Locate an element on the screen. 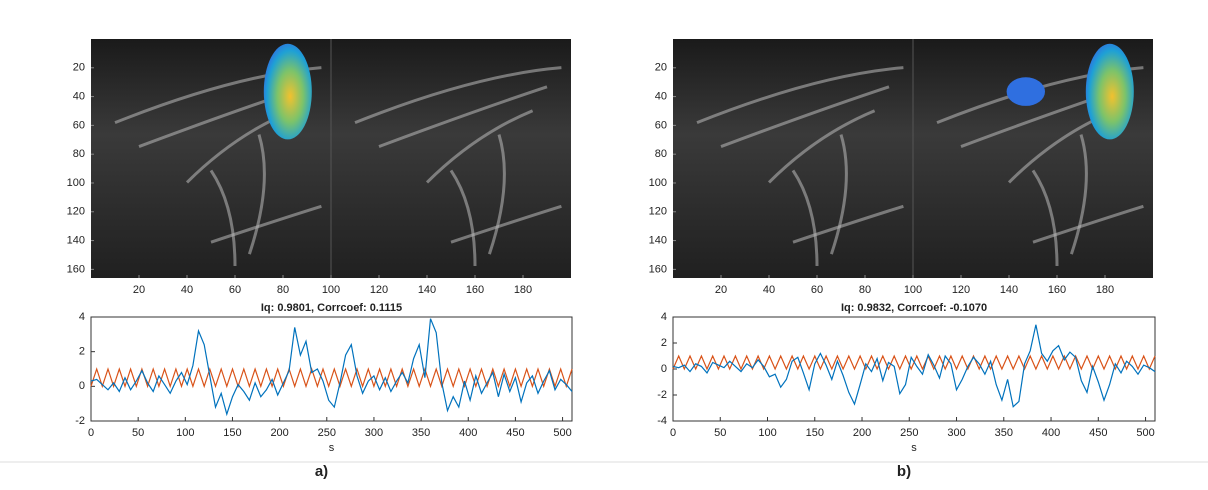 The width and height of the screenshot is (1208, 490). panel-label: a) is located at coordinates (321, 471).